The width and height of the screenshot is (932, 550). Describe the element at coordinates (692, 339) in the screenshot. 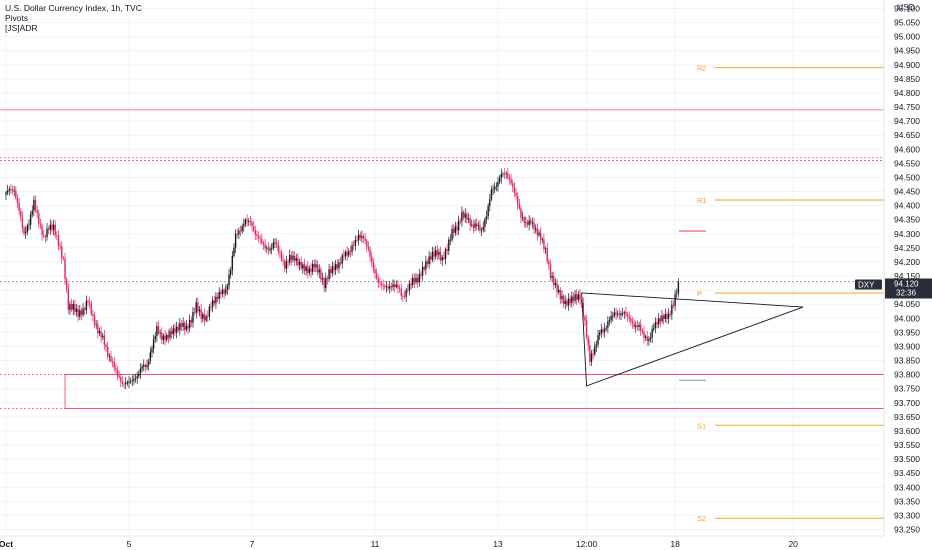

I see `symmetrical-triangle` at that location.